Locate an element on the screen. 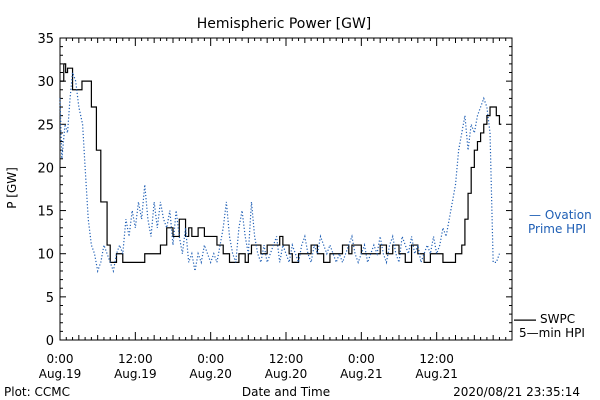 The width and height of the screenshot is (600, 400). y-tick-label: 10 is located at coordinates (45, 255).